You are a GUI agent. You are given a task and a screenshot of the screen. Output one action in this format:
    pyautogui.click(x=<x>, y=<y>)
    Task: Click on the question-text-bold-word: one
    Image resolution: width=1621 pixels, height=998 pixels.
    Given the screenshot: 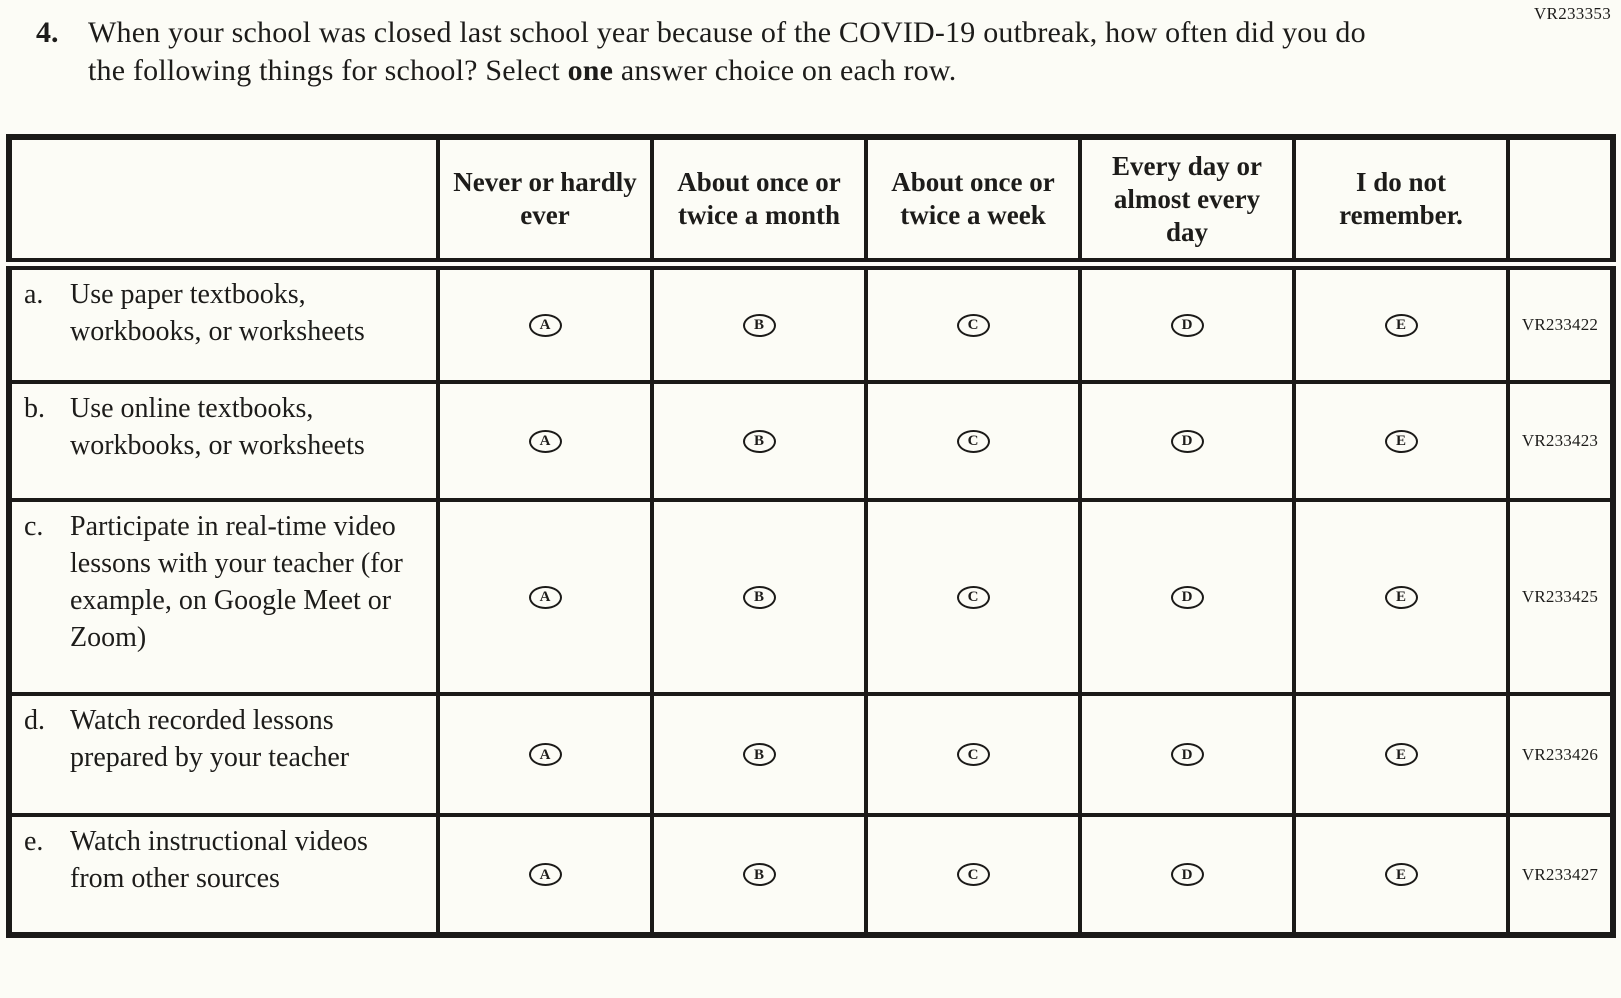 What is the action you would take?
    pyautogui.click(x=590, y=70)
    